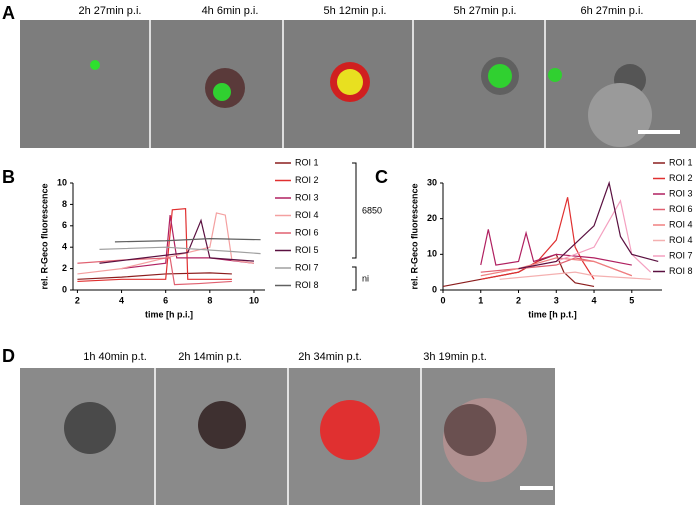 This screenshot has height=505, width=696. Describe the element at coordinates (64, 204) in the screenshot. I see `y-tick-label: 8` at that location.